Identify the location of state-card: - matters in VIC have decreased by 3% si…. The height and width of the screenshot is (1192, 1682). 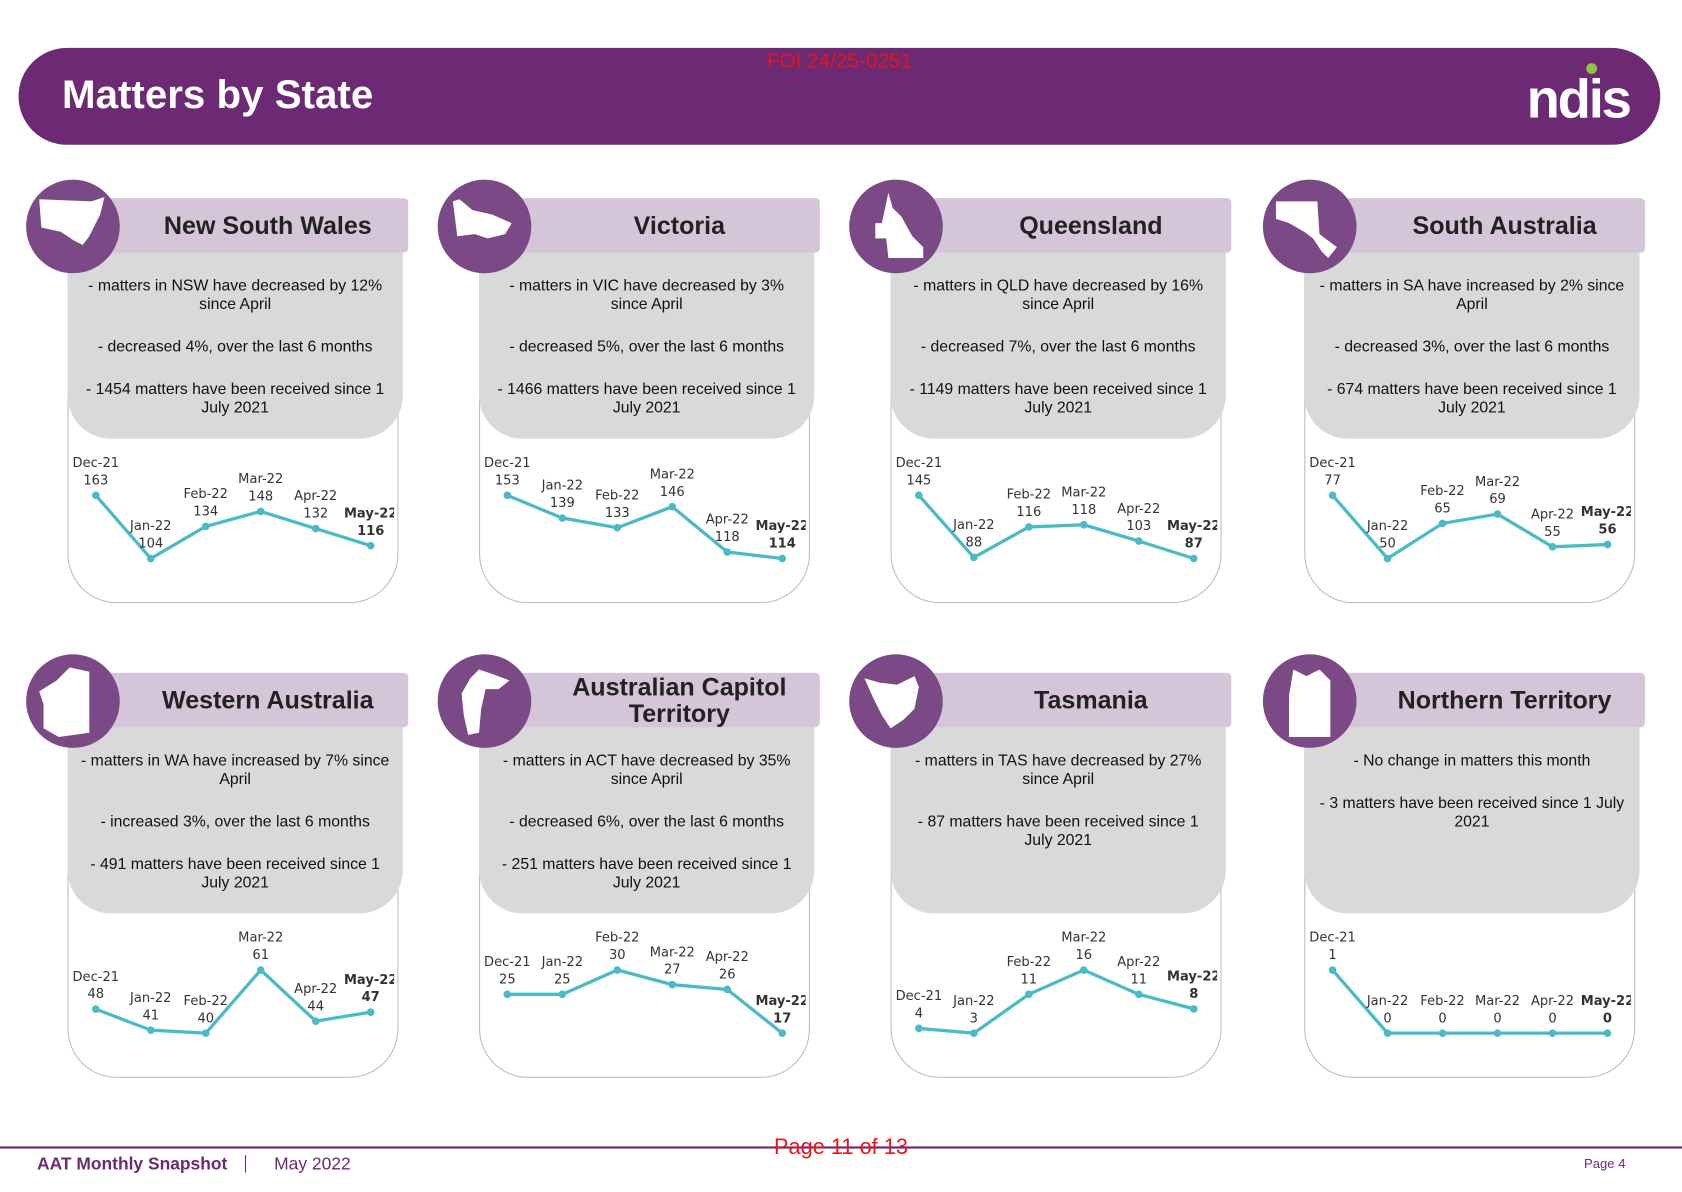
(628, 392).